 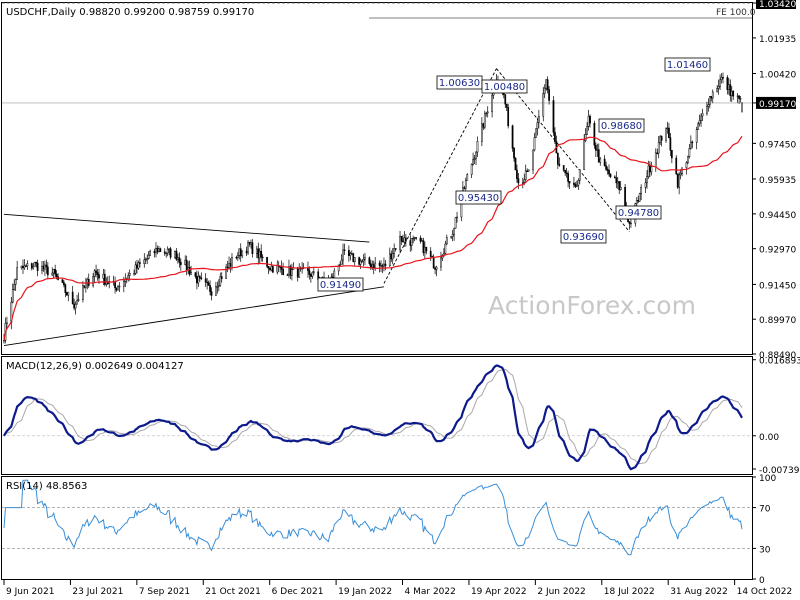 I want to click on swing-dashed-up, so click(x=440, y=176).